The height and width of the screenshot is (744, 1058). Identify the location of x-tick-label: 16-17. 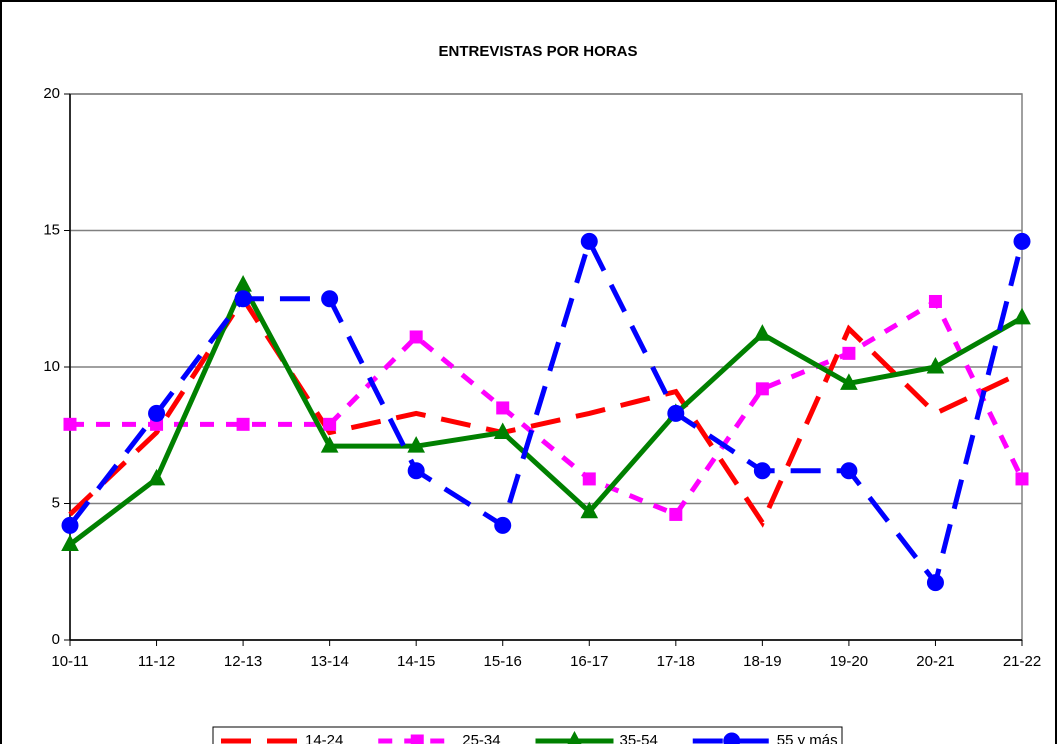
(589, 661).